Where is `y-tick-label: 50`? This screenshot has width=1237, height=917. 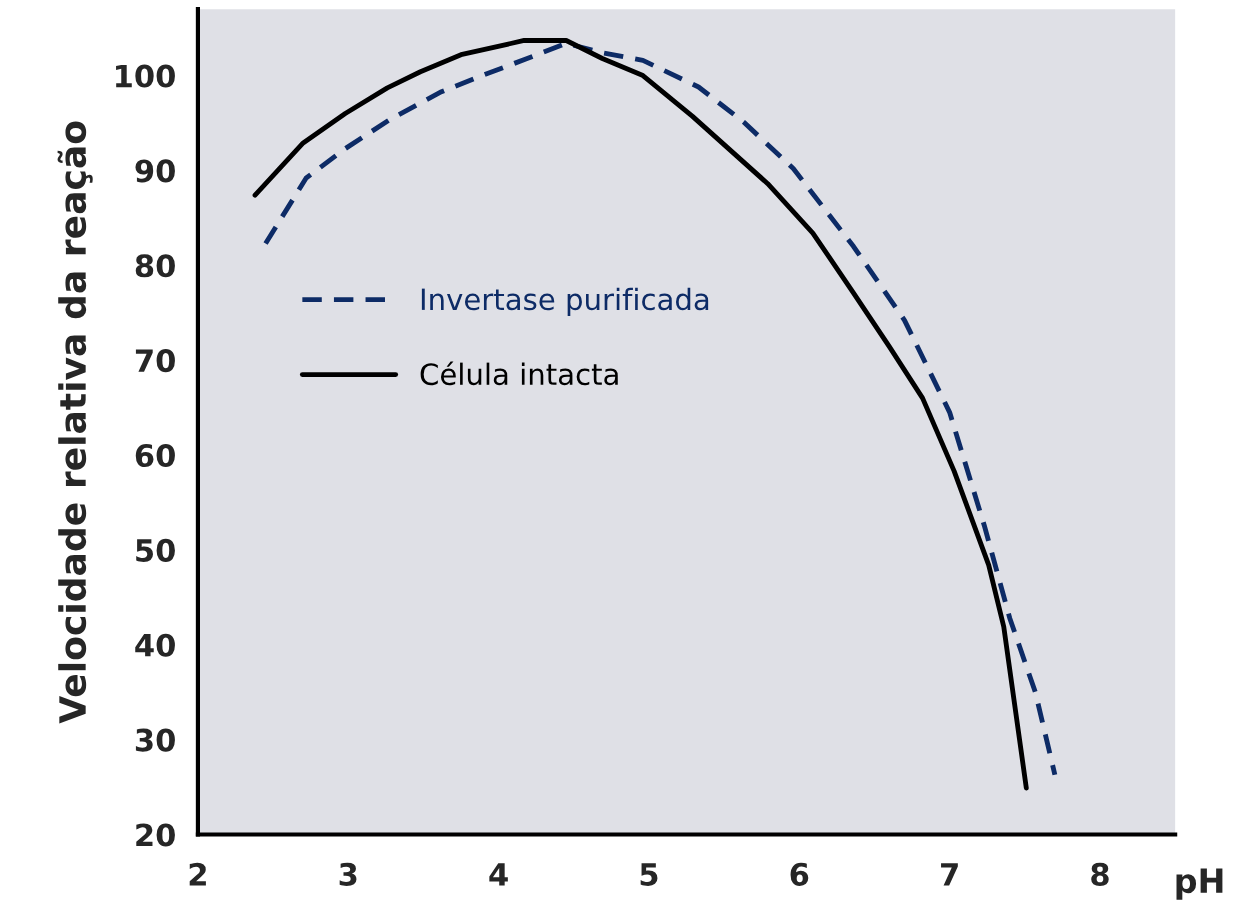
y-tick-label: 50 is located at coordinates (155, 550).